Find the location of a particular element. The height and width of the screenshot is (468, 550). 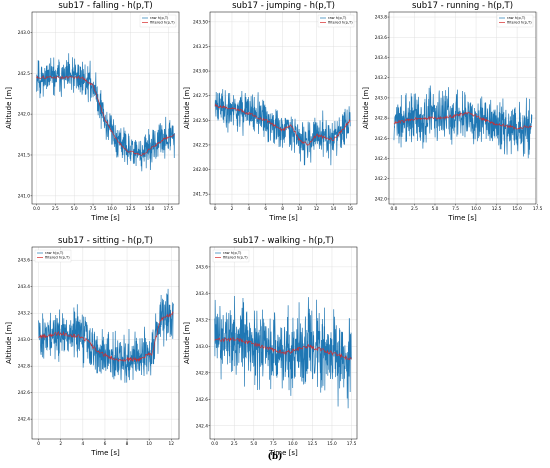

falling-x-tick-label: 2.5 is located at coordinates (55, 209).